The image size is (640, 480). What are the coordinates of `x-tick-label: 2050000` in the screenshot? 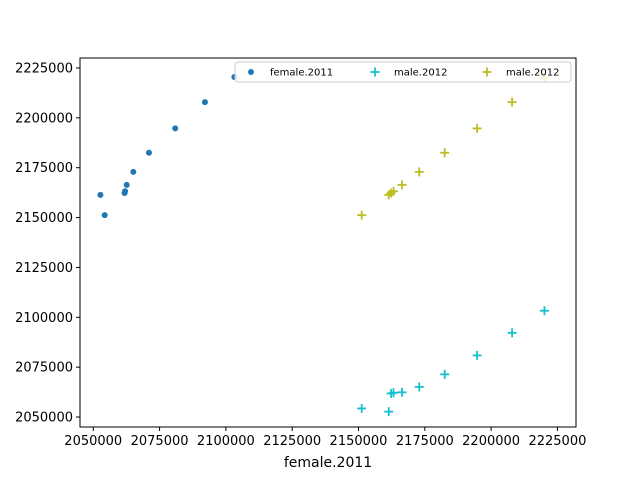 It's located at (93, 441).